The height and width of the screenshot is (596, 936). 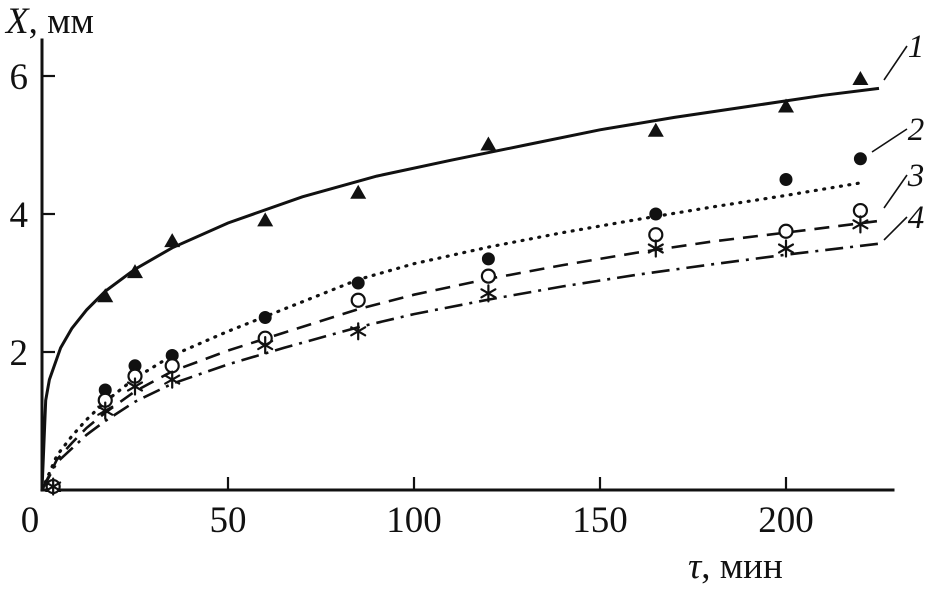 I want to click on y-tick-label: 2, so click(x=19, y=353).